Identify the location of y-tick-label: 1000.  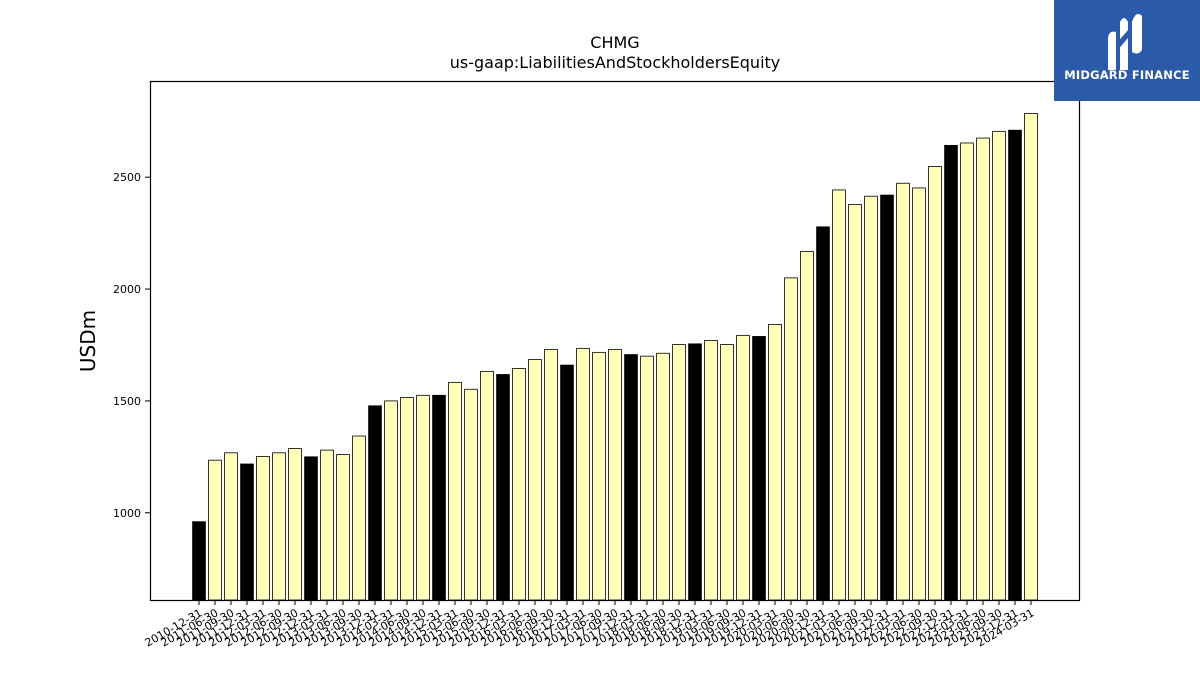
(127, 513).